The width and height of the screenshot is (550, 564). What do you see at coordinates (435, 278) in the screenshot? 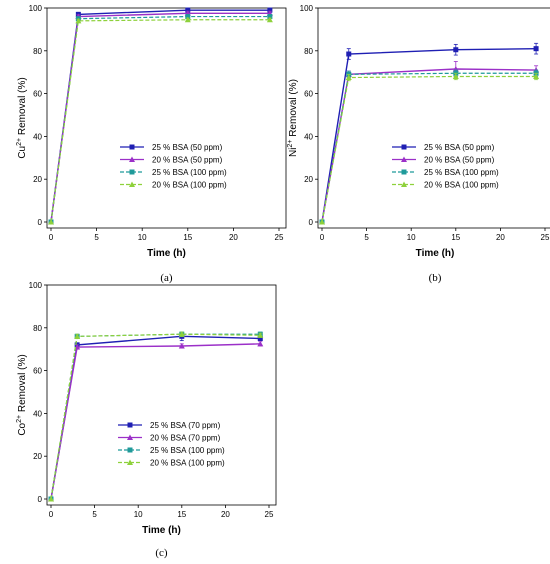
I see `panel-caption: (b)` at bounding box center [435, 278].